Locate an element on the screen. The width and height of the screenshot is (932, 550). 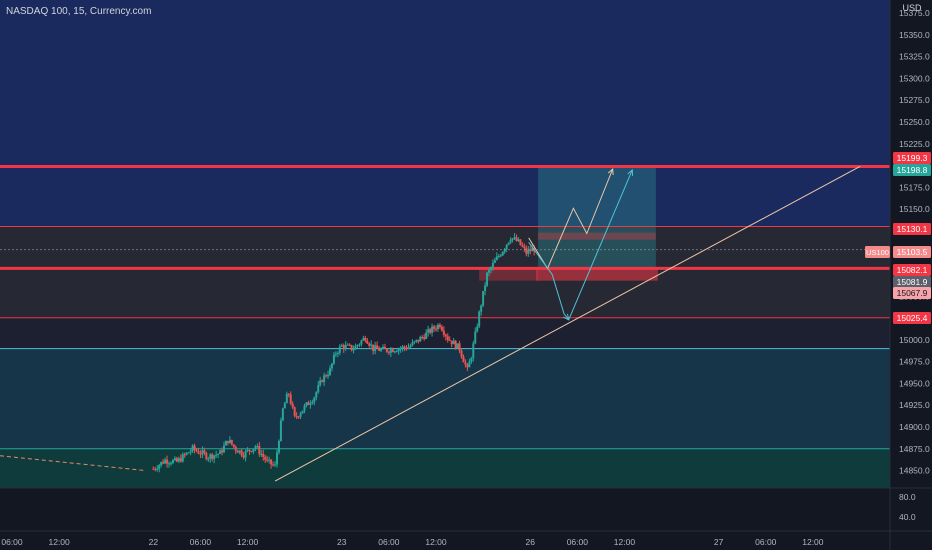
projection-arrows is located at coordinates (581, 244).